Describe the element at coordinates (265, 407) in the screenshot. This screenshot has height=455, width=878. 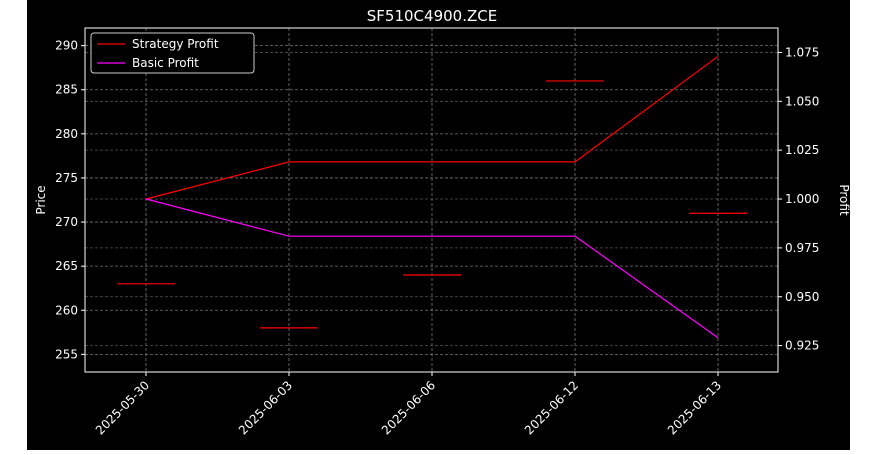
I see `x-tick-label: 2025-06-03` at that location.